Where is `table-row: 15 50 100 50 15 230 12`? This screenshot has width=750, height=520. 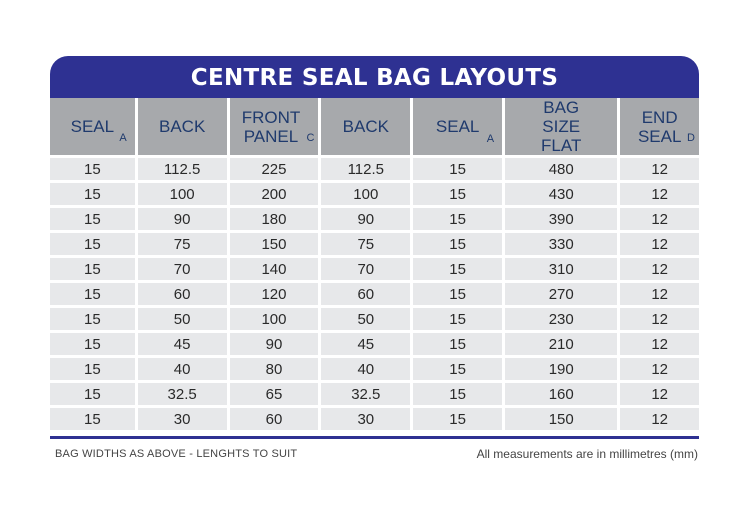
table-row: 15 50 100 50 15 230 12 is located at coordinates (374, 319).